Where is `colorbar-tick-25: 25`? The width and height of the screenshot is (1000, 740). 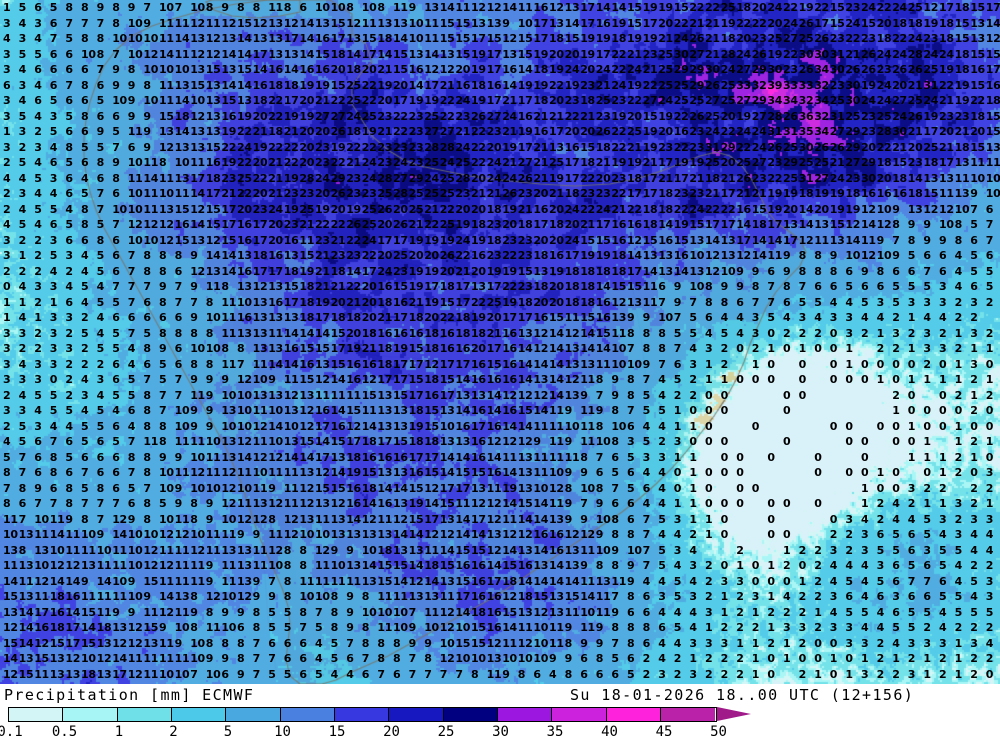
colorbar-tick-25: 25 is located at coordinates (446, 732).